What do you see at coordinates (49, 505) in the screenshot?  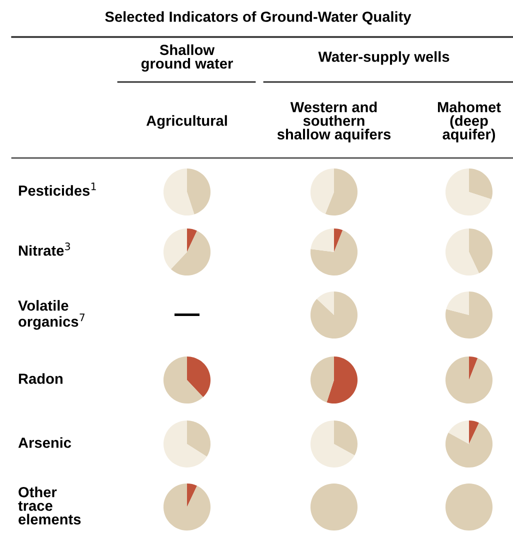 I see `text: Other trace elements` at bounding box center [49, 505].